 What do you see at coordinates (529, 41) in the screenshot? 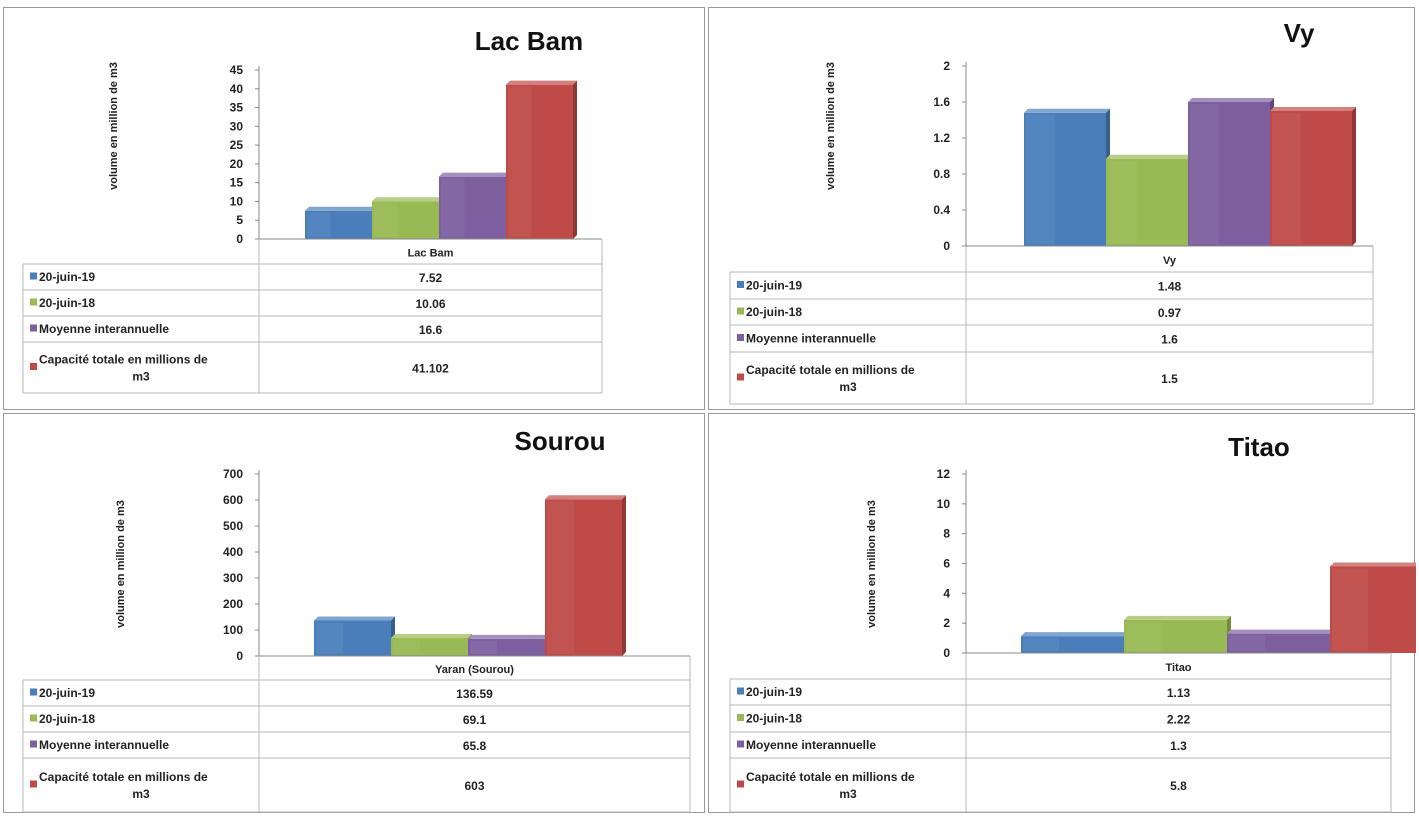
I see `chart-title: Lac Bam` at bounding box center [529, 41].